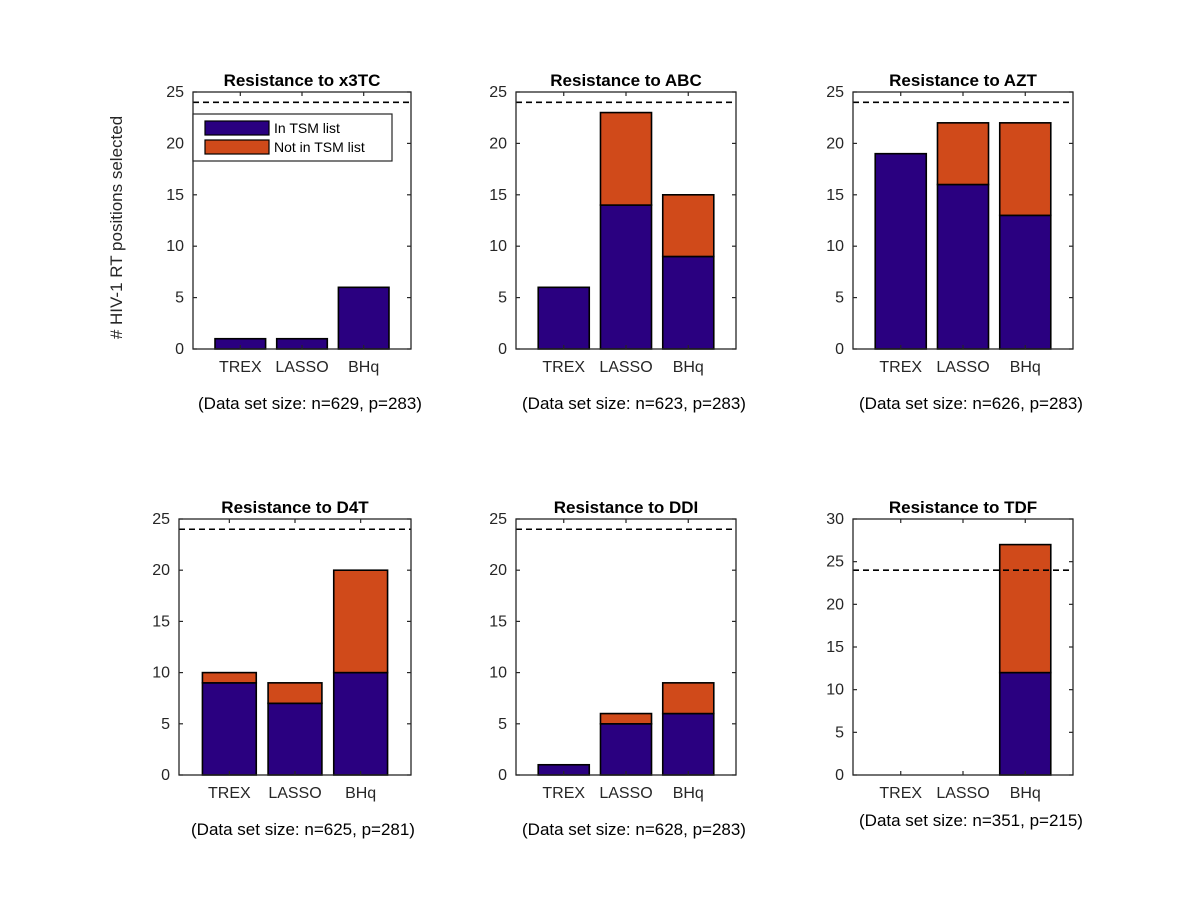 This screenshot has height=900, width=1200. What do you see at coordinates (237, 128) in the screenshot?
I see `legend-swatch-in-tsm` at bounding box center [237, 128].